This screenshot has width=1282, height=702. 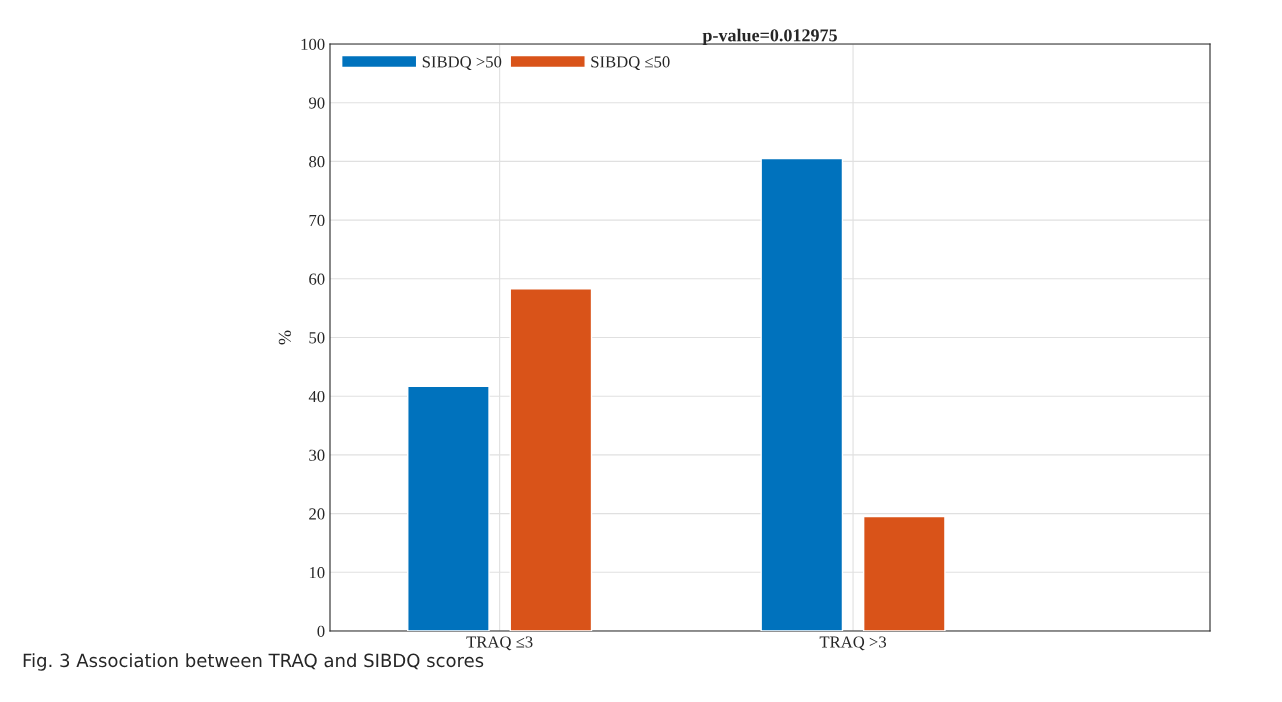 I want to click on y-tick-label: 0, so click(x=321, y=631).